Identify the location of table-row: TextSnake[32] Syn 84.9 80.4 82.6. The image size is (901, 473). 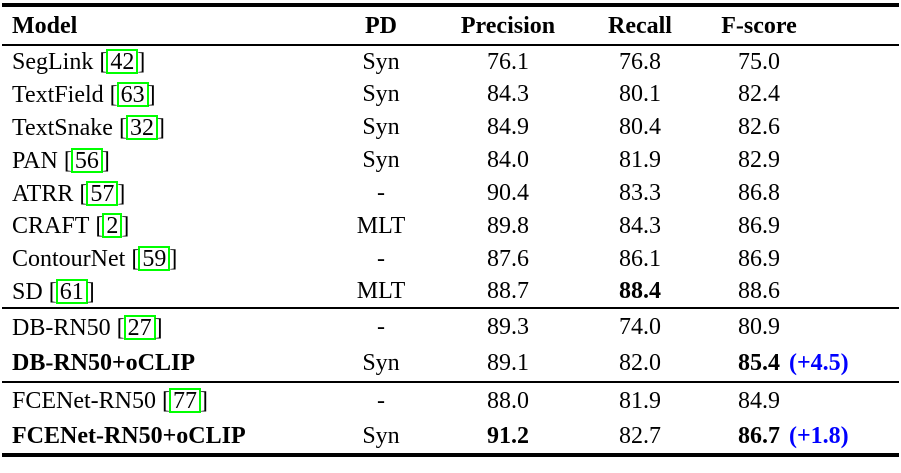
(450, 127).